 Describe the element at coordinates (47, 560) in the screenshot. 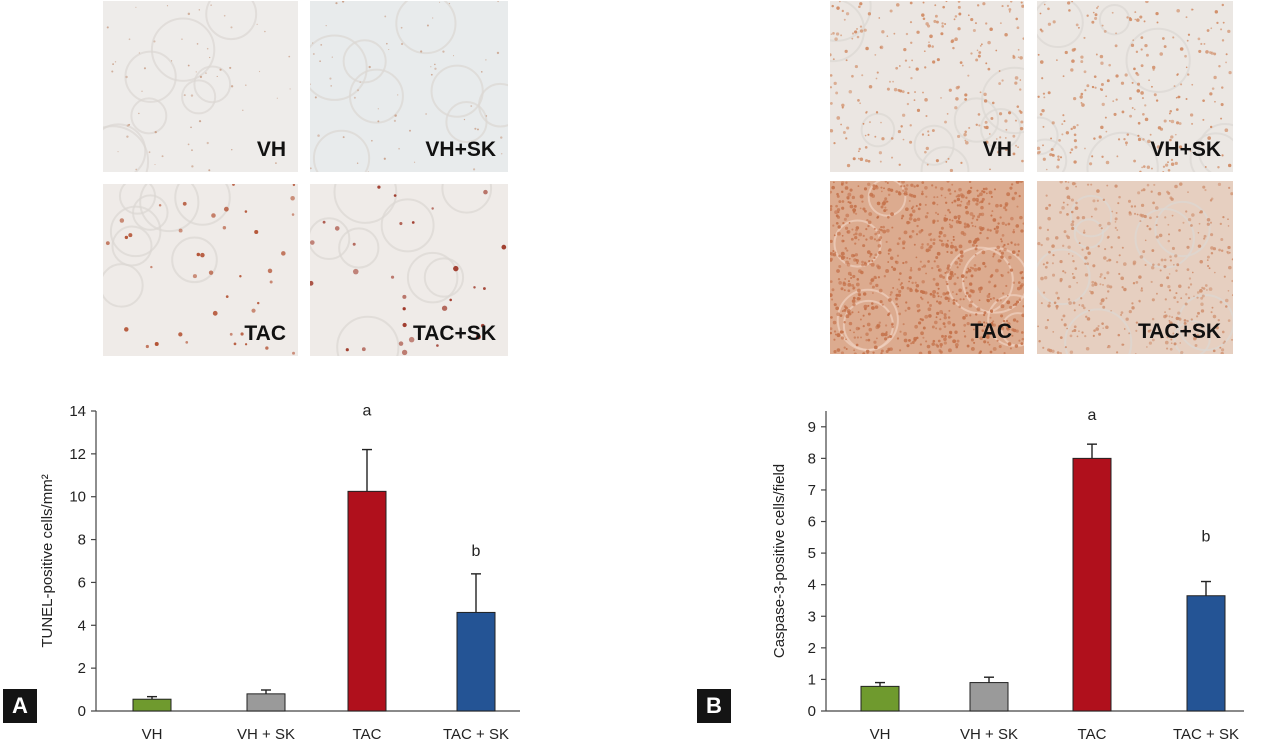

I see `y-axis-label: TUNEL-positive cells/mm²` at that location.